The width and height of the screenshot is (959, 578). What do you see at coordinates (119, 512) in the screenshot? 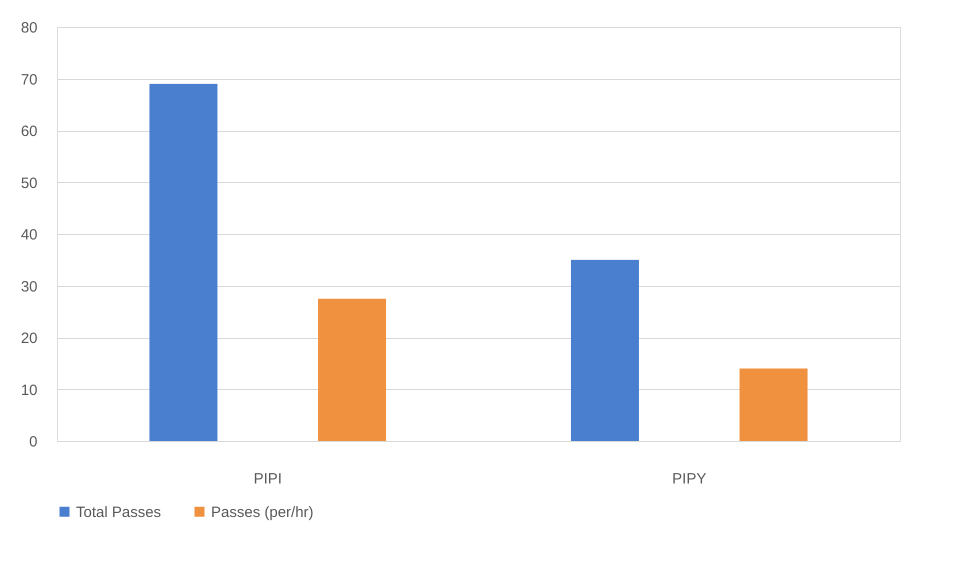
I see `legend-label: Total Passes` at bounding box center [119, 512].